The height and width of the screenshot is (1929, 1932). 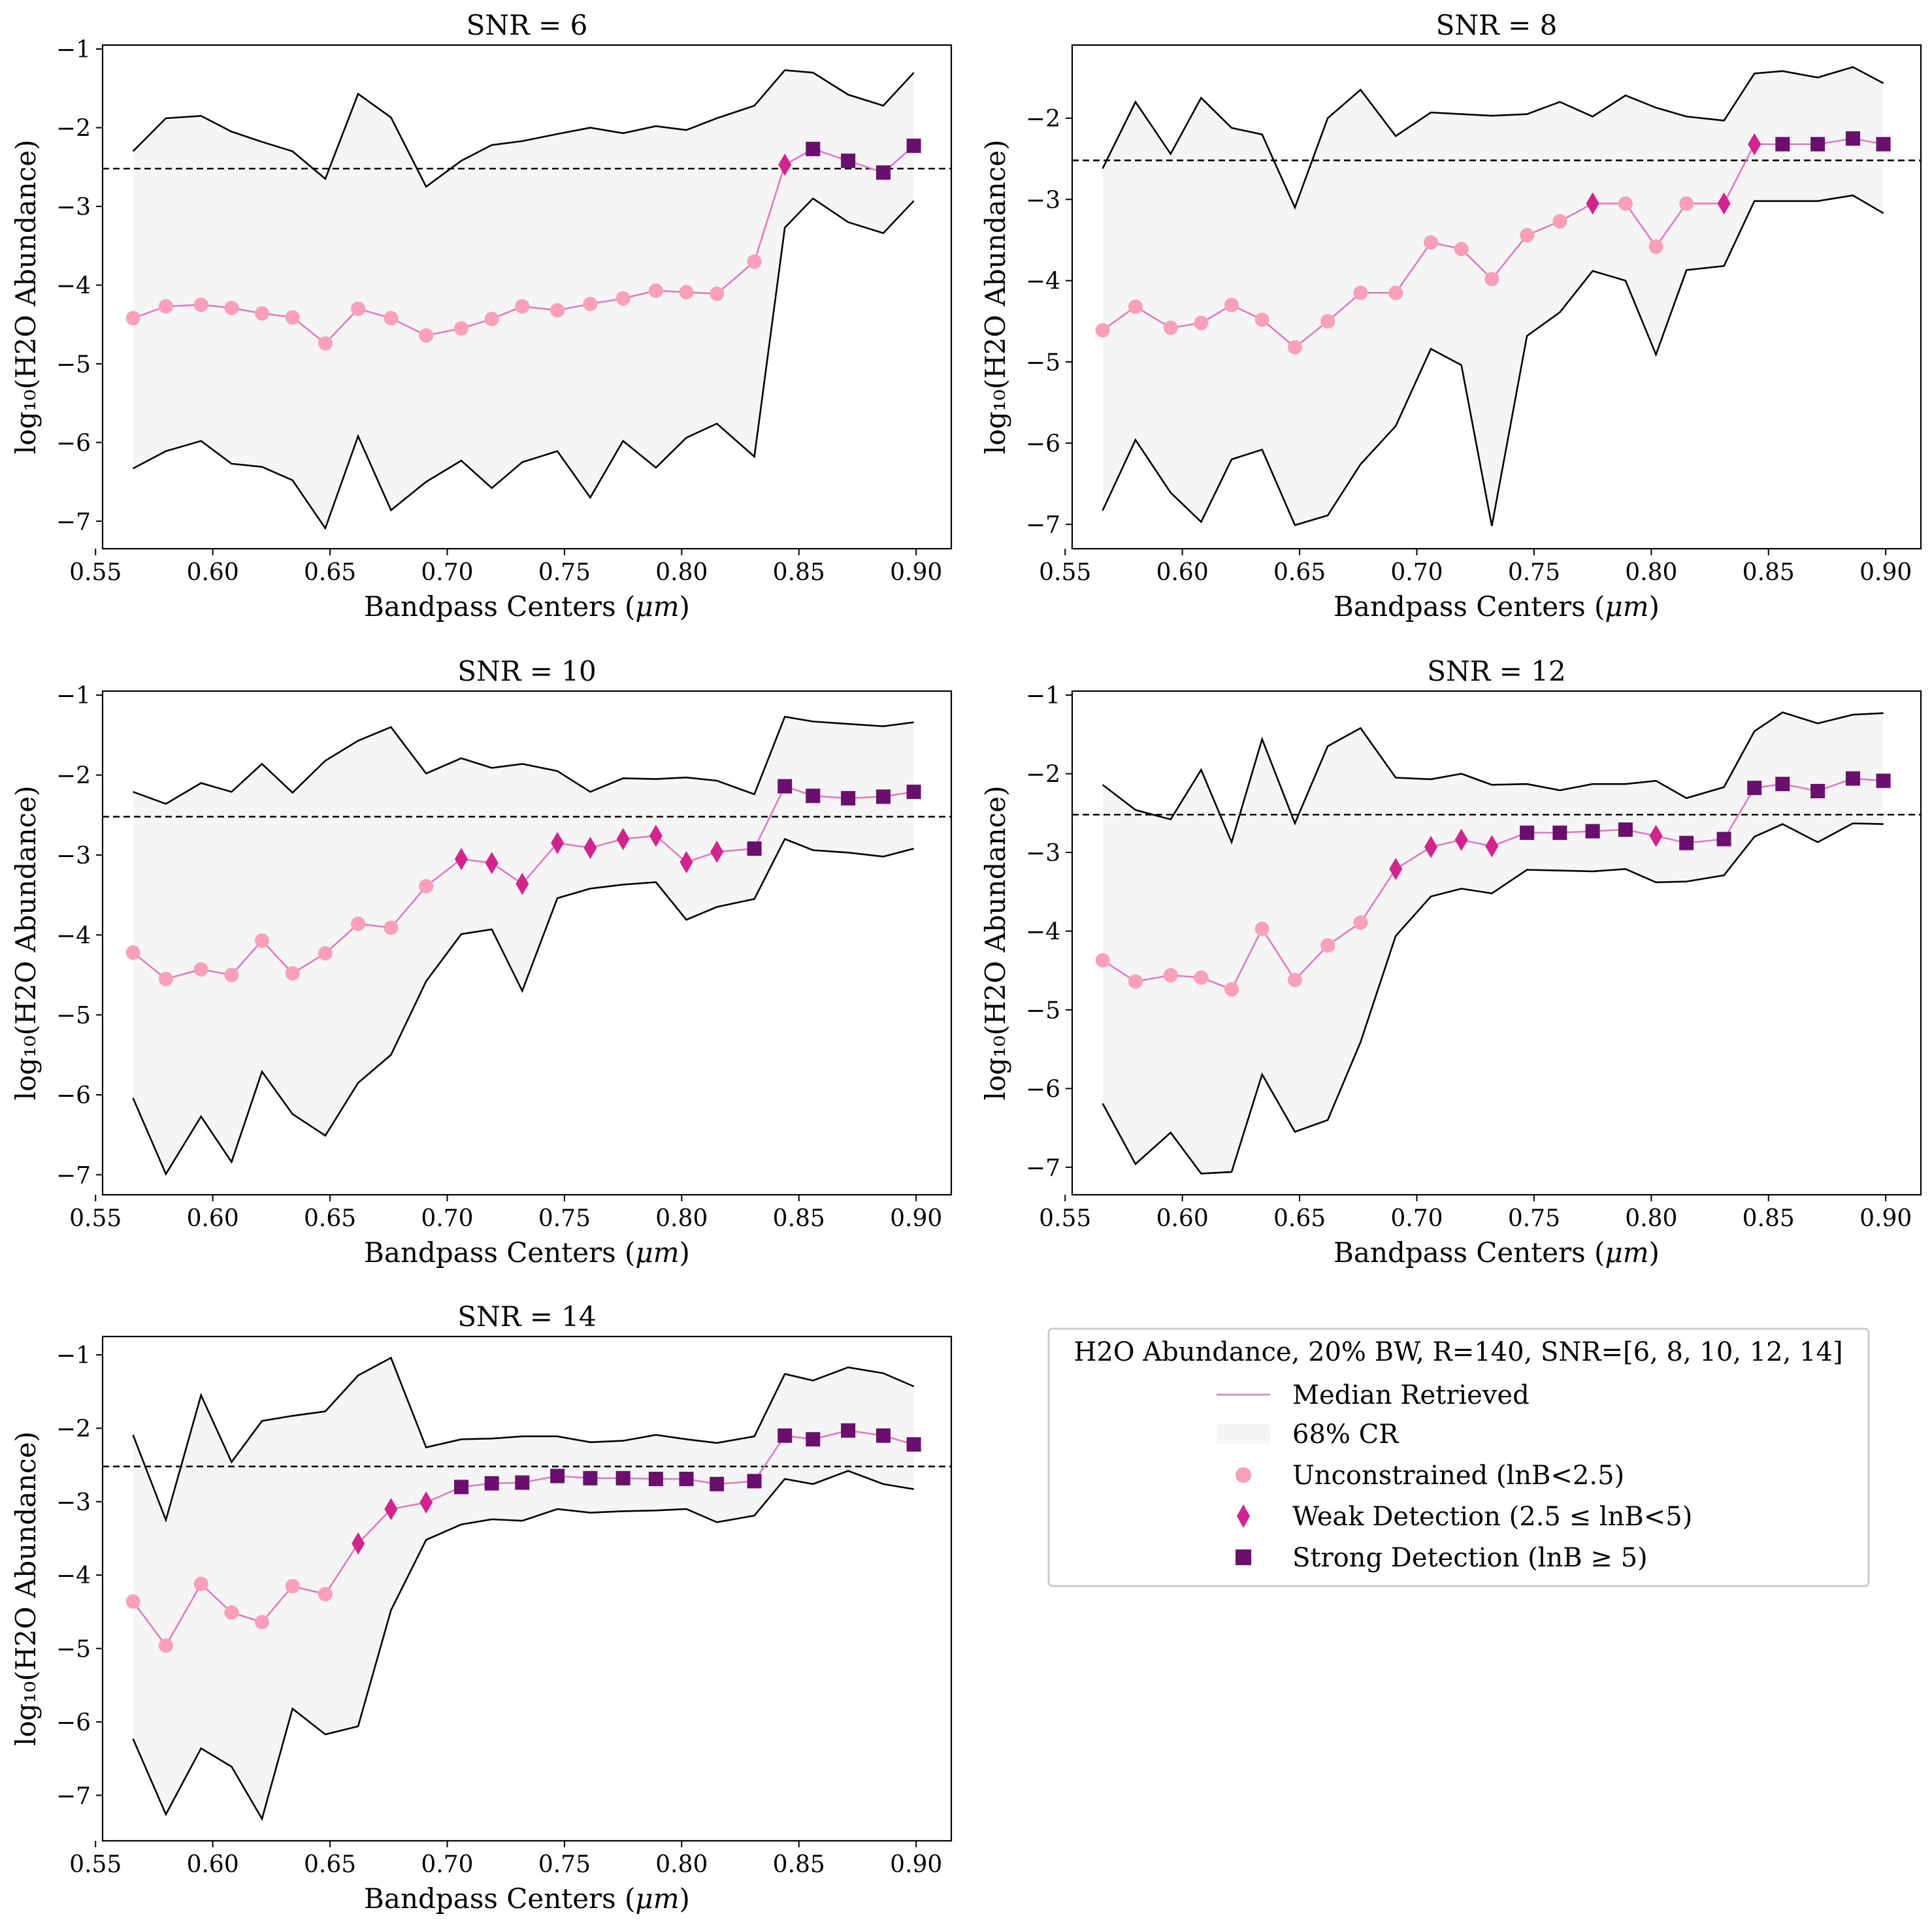 What do you see at coordinates (564, 1864) in the screenshot?
I see `x-tick-label: 0.75` at bounding box center [564, 1864].